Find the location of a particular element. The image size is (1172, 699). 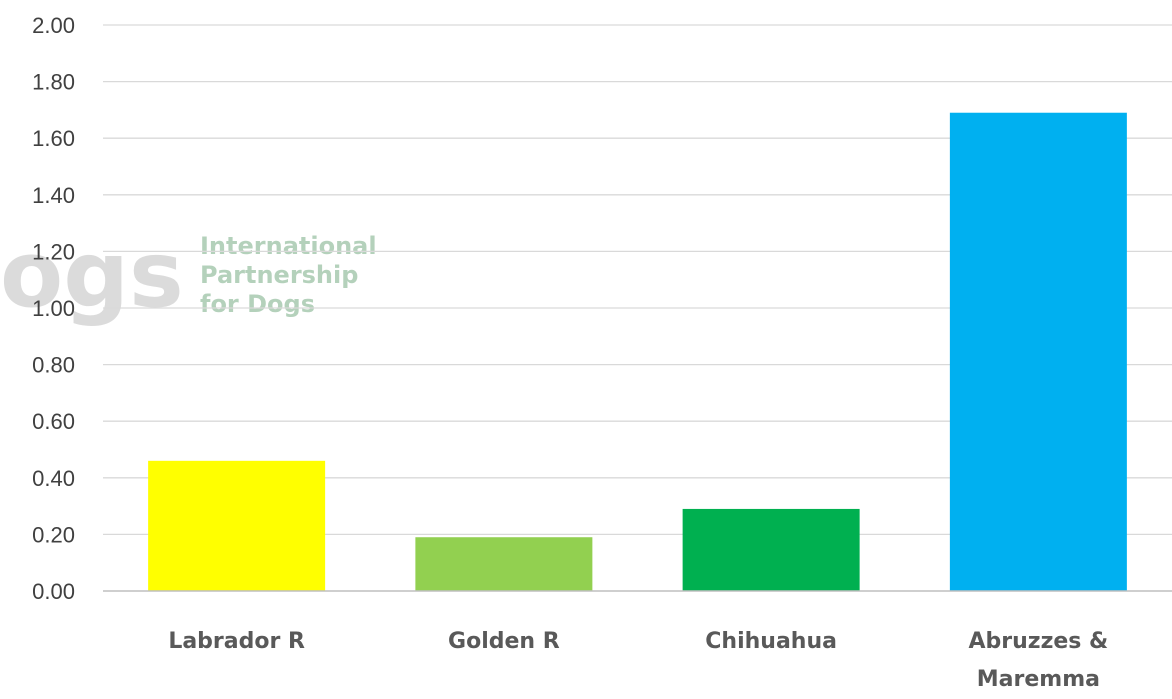

x-tick-label-line: Golden R is located at coordinates (504, 641).